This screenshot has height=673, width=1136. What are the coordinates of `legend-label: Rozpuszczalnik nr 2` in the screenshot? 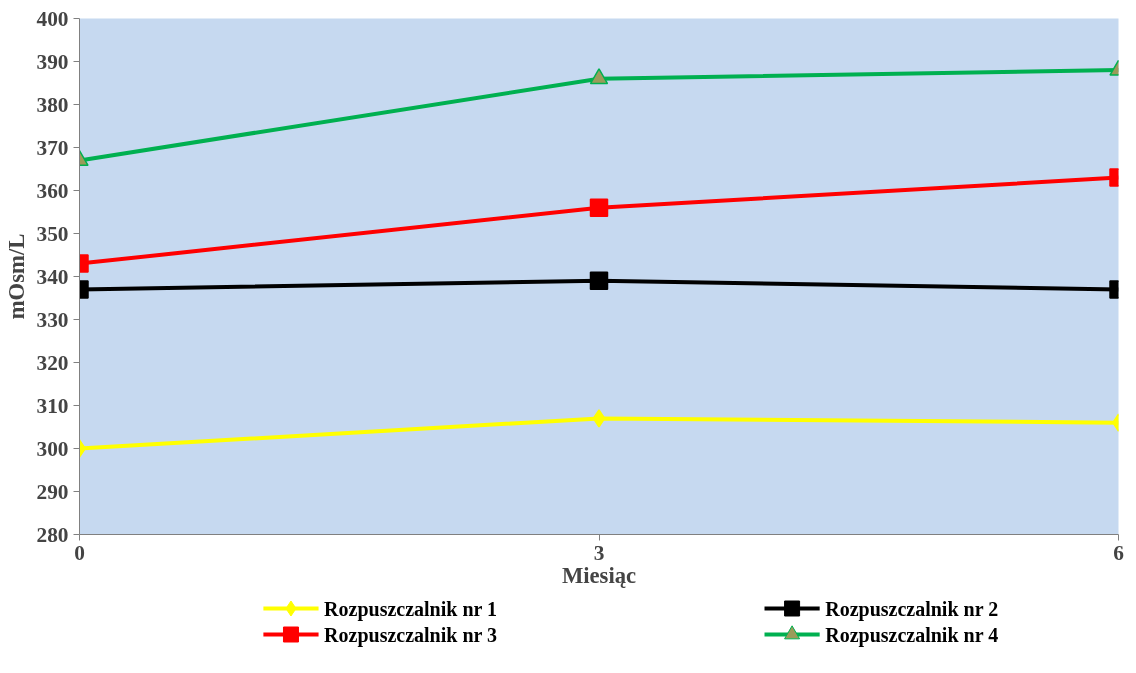 It's located at (912, 609).